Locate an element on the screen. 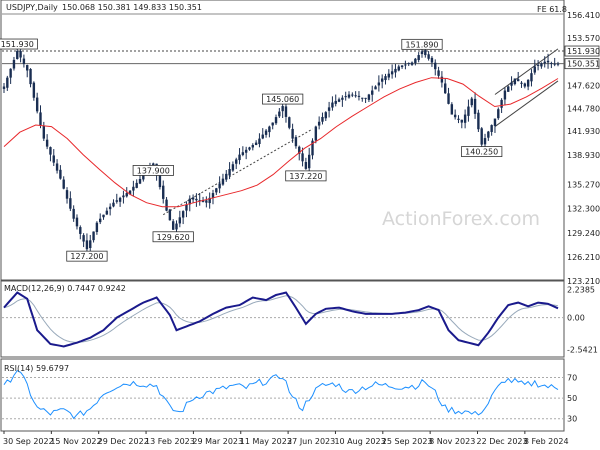 Image resolution: width=600 pixels, height=450 pixels. fe-label: FE 61.8 is located at coordinates (552, 9).